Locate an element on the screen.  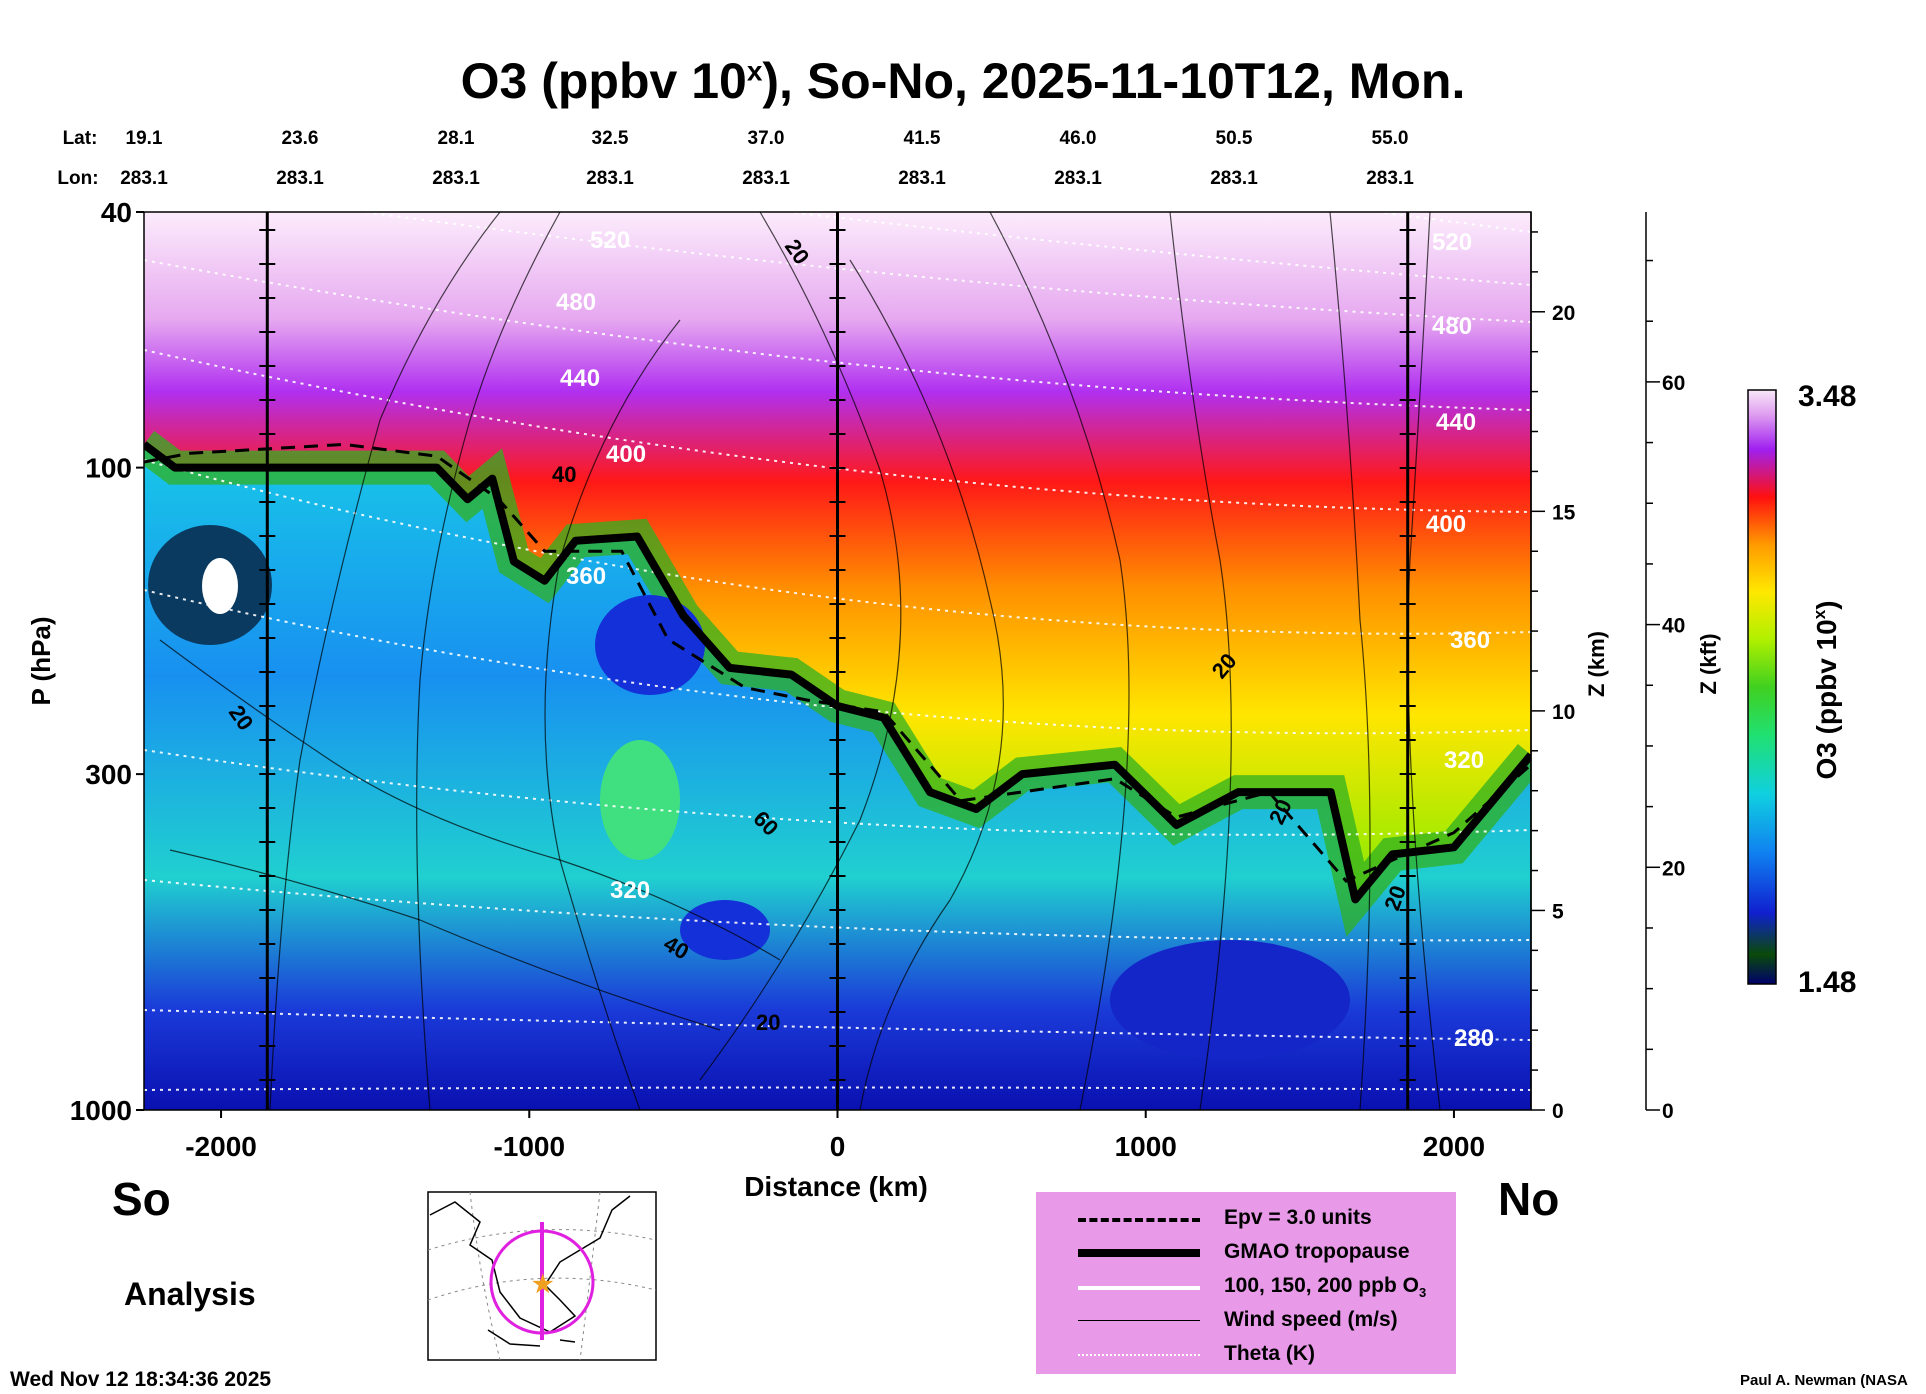
center-star-icon: ★ is located at coordinates (543, 1284).